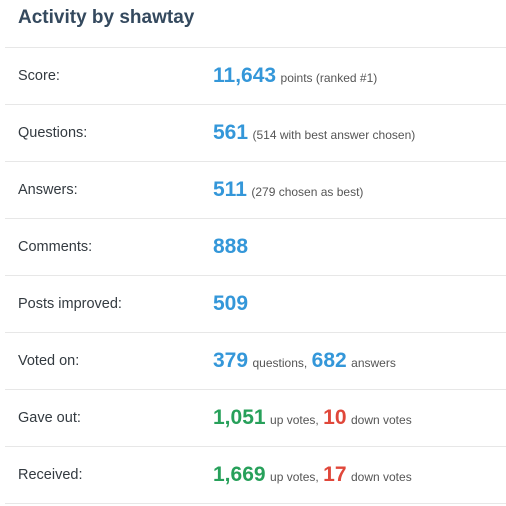 The width and height of the screenshot is (506, 506). Describe the element at coordinates (231, 360) in the screenshot. I see `voted-questions-number: 379` at that location.